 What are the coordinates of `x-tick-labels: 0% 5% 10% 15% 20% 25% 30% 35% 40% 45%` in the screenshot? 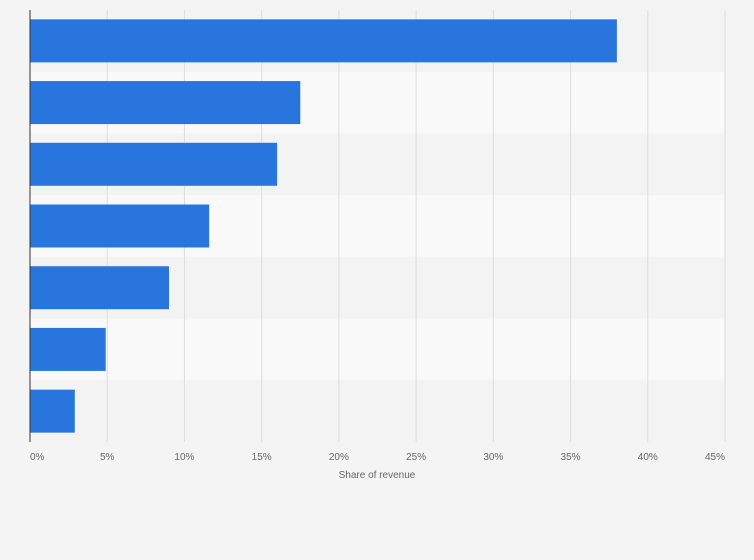 It's located at (377, 457).